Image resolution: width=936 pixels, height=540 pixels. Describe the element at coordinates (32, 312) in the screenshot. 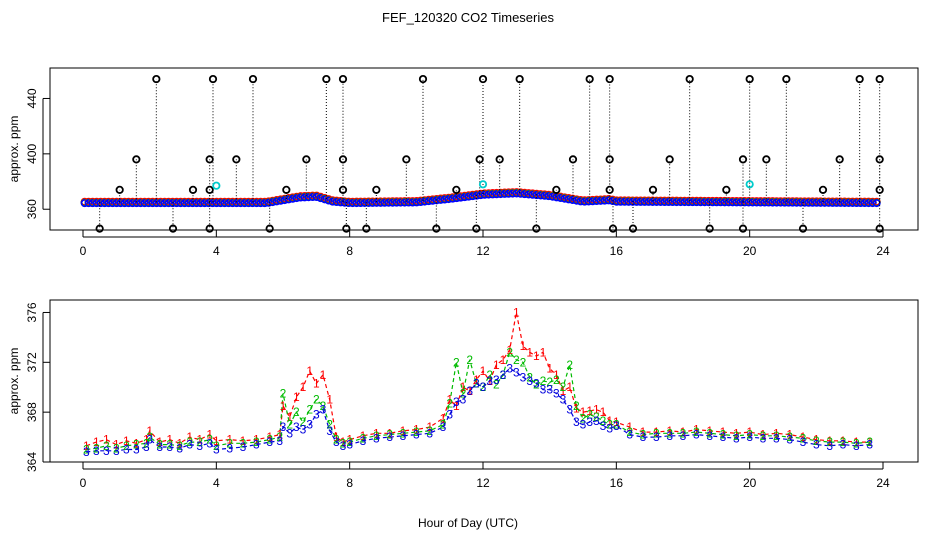

I see `bottom-y-tick-label: 376` at that location.